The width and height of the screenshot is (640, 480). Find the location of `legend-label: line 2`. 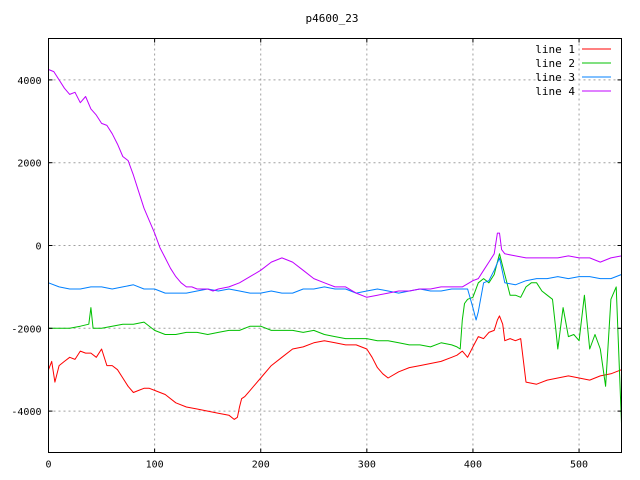

legend-label: line 2 is located at coordinates (555, 63).